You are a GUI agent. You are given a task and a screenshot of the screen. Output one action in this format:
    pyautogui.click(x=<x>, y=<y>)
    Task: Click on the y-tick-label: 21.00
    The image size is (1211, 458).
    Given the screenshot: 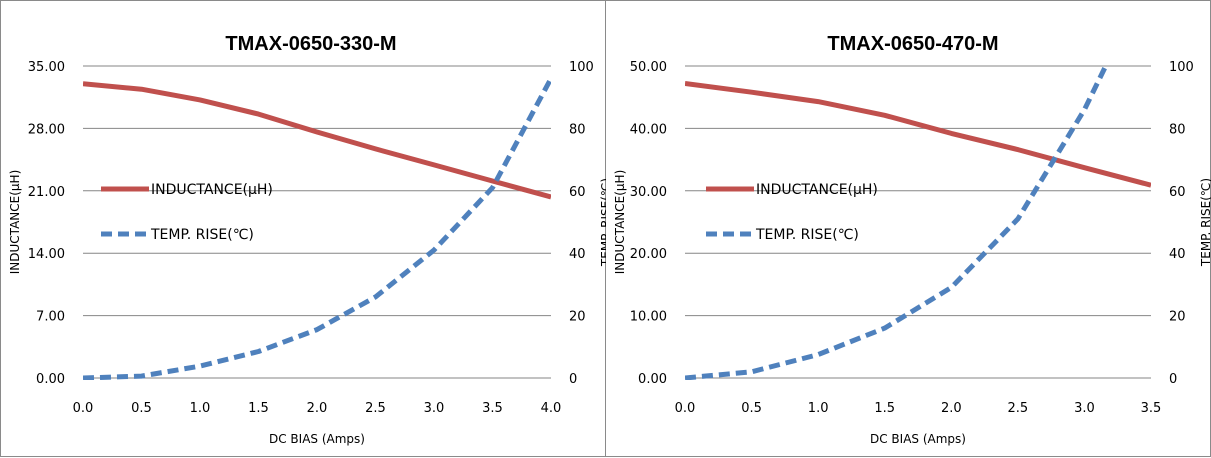 What is the action you would take?
    pyautogui.click(x=46, y=192)
    